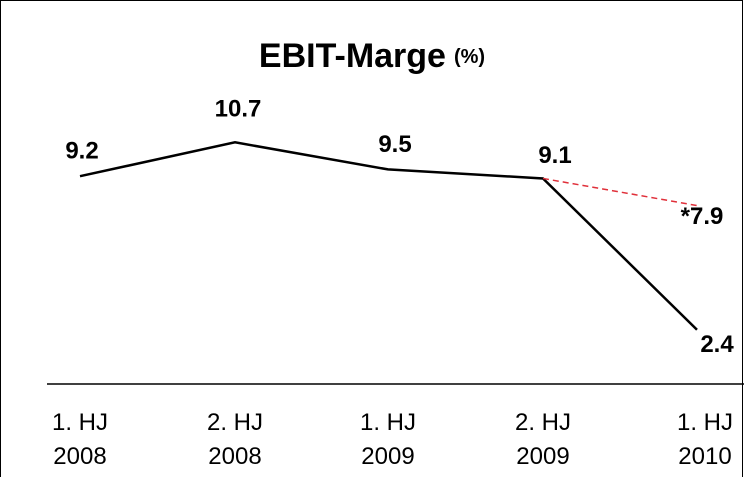  What do you see at coordinates (352, 56) in the screenshot?
I see `title-main: EBIT-Marge` at bounding box center [352, 56].